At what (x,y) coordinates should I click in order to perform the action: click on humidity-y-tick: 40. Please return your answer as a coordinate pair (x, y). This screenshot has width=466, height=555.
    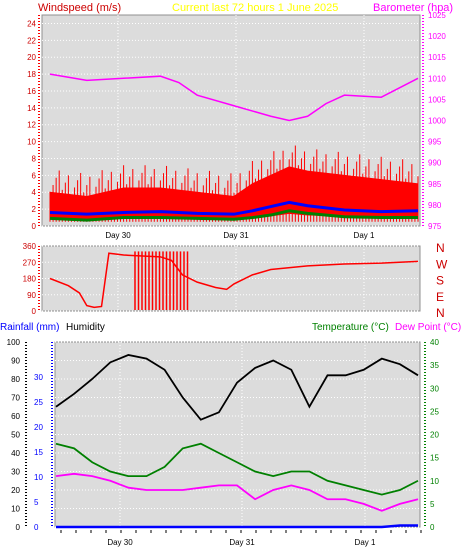
    Looking at the image, I should click on (15, 453).